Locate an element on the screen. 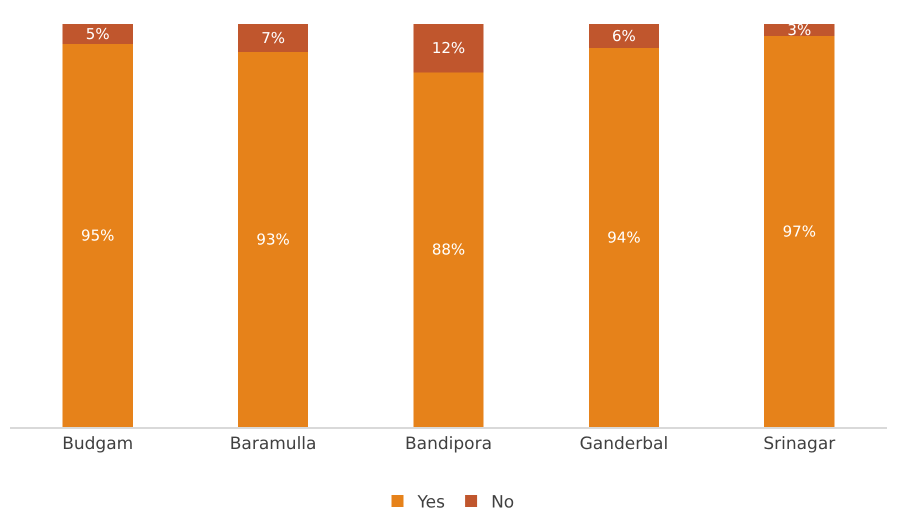 The image size is (897, 529). data-label: 5% is located at coordinates (98, 34).